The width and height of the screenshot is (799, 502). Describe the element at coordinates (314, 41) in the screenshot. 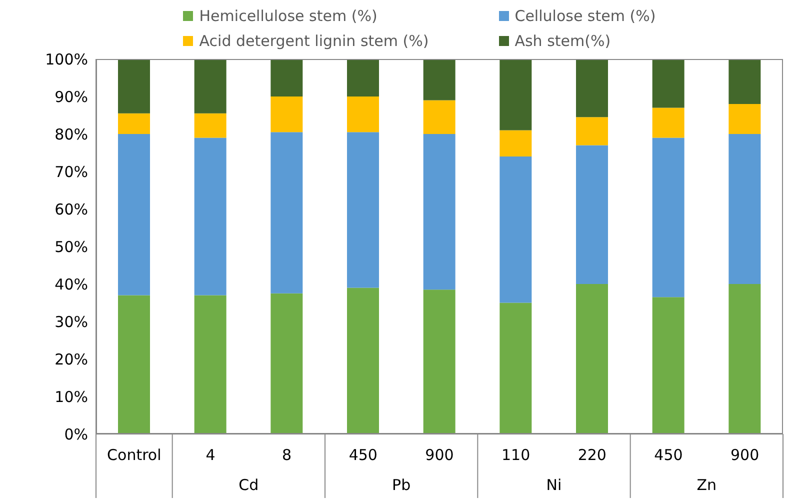

I see `legend-label: Acid detergent lignin stem (%)` at that location.